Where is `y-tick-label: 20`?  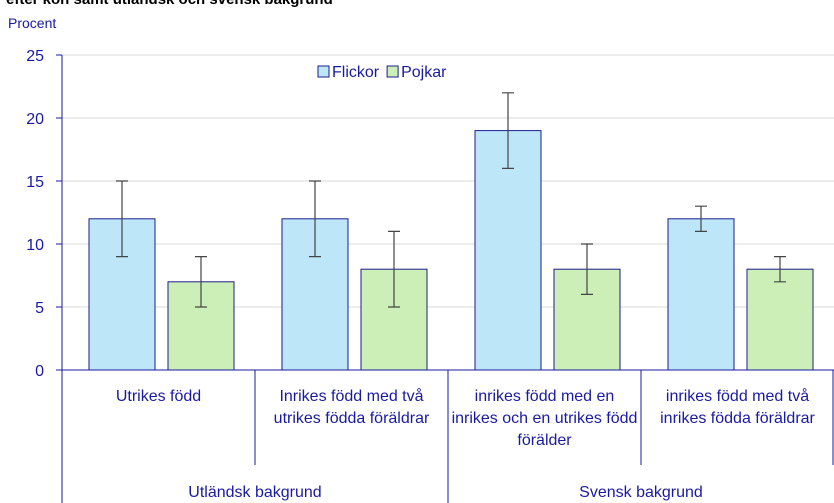
y-tick-label: 20 is located at coordinates (35, 119).